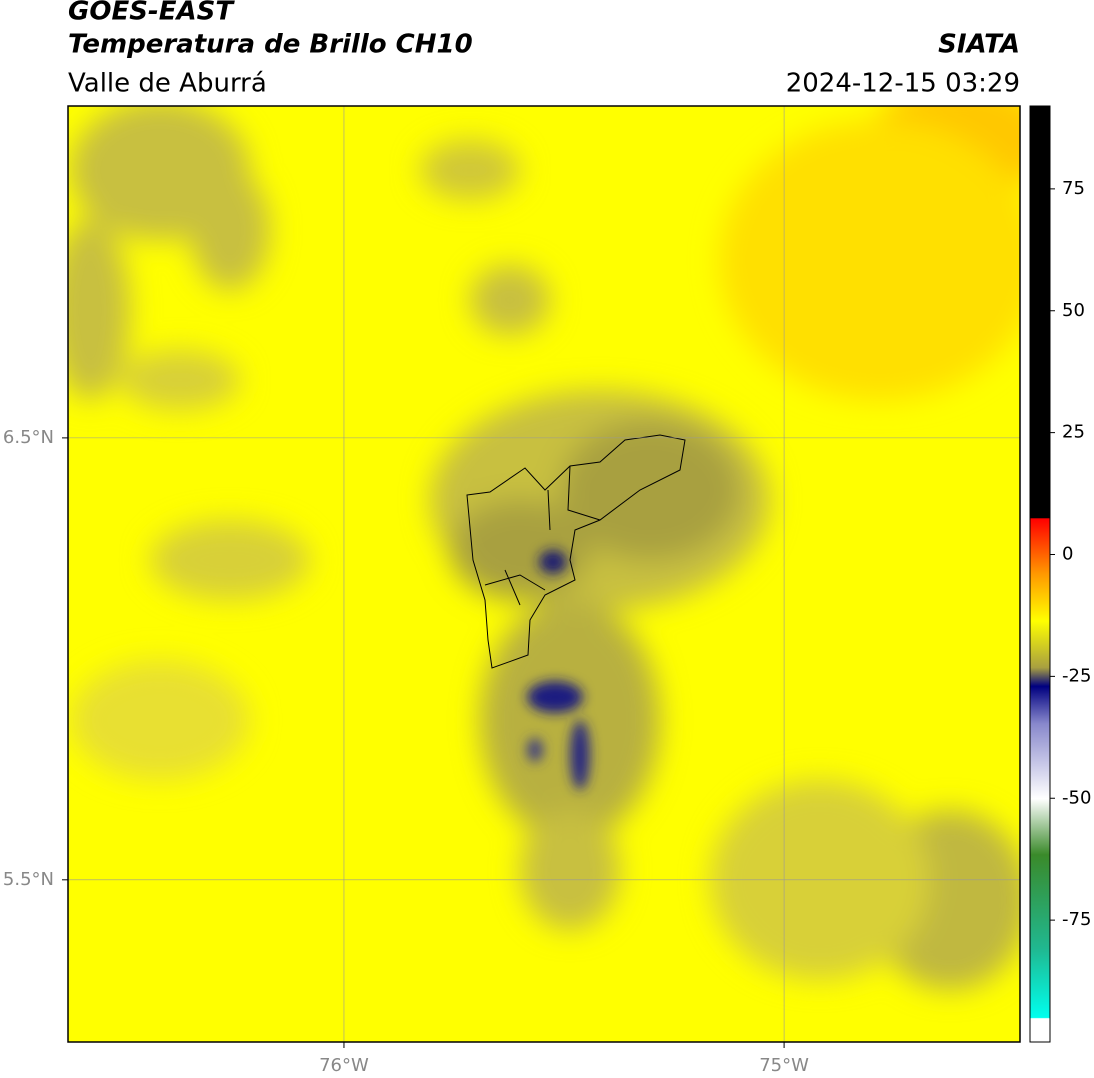 The width and height of the screenshot is (1094, 1078). Describe the element at coordinates (1067, 554) in the screenshot. I see `colorbar-label: 0` at that location.